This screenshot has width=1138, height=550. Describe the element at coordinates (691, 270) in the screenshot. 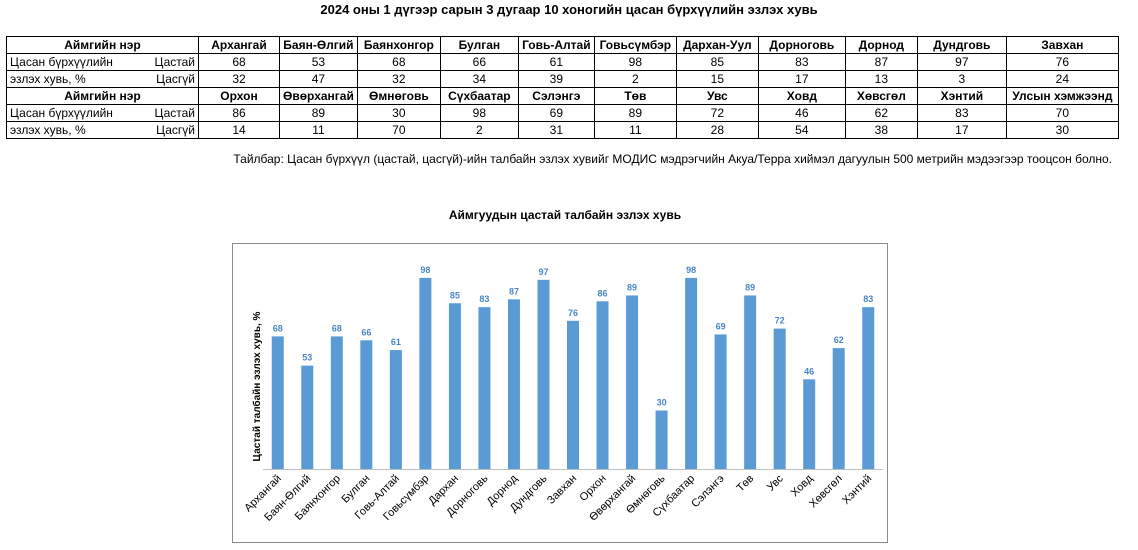

I see `data-label: 98` at that location.